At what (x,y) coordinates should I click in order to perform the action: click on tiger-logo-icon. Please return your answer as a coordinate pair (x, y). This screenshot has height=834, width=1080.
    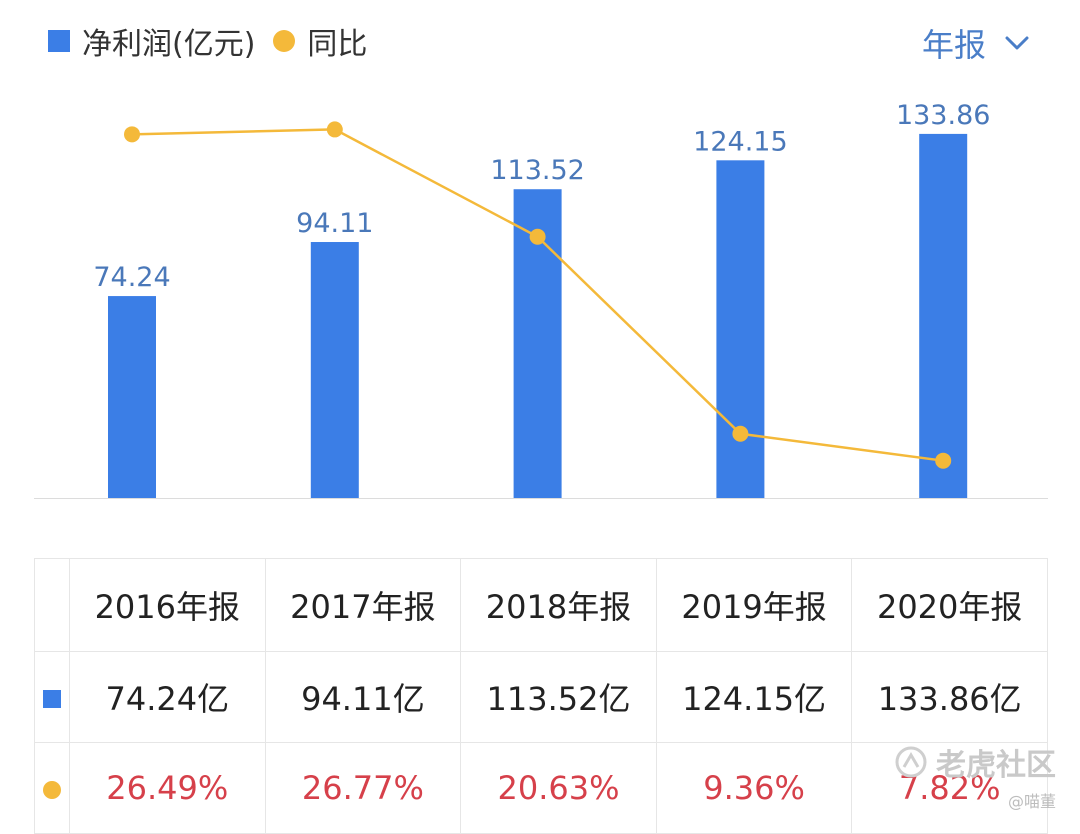
    Looking at the image, I should click on (911, 762).